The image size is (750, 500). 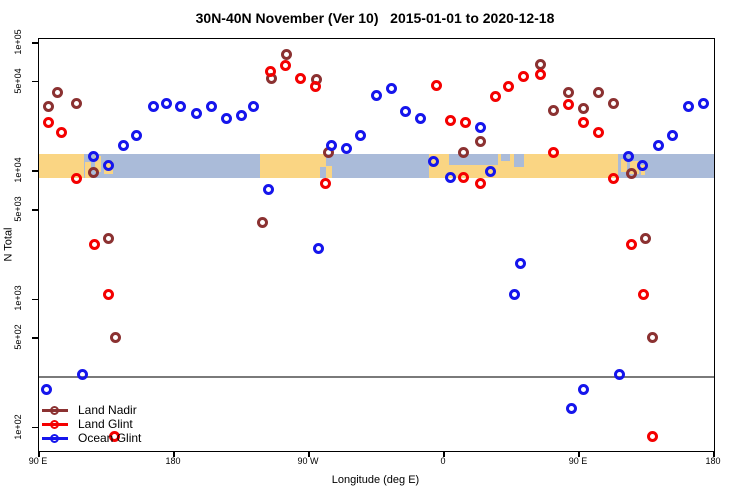 I want to click on legend-row: Ocean Glint, so click(x=90, y=438).